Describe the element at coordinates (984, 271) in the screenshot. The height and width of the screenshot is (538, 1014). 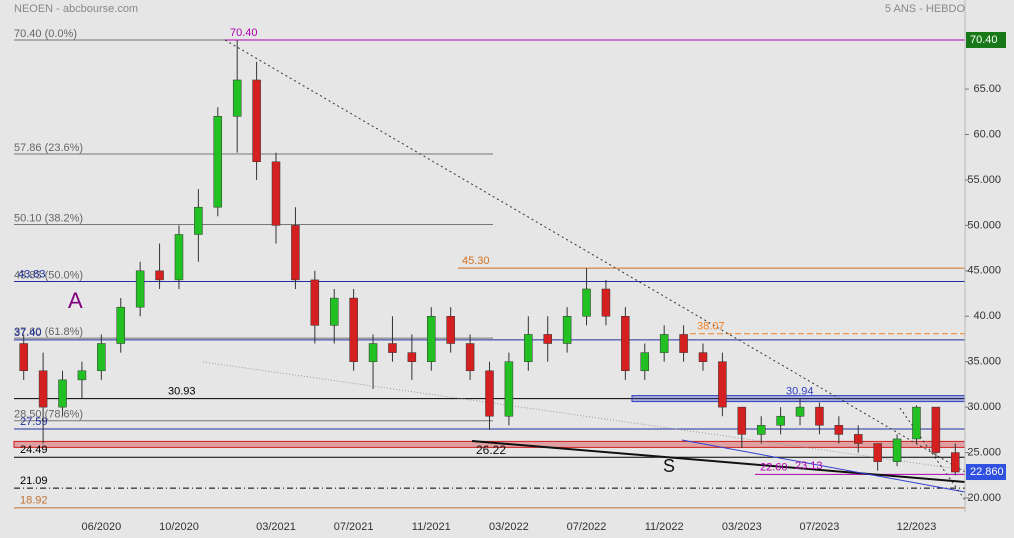
I see `y-tick-label: 45.000` at that location.